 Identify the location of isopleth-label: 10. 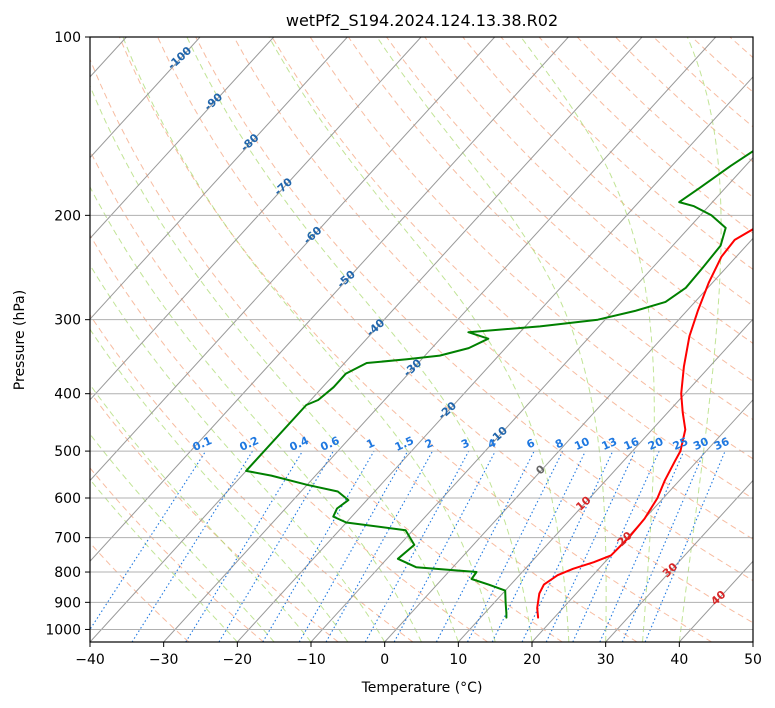
(582, 444).